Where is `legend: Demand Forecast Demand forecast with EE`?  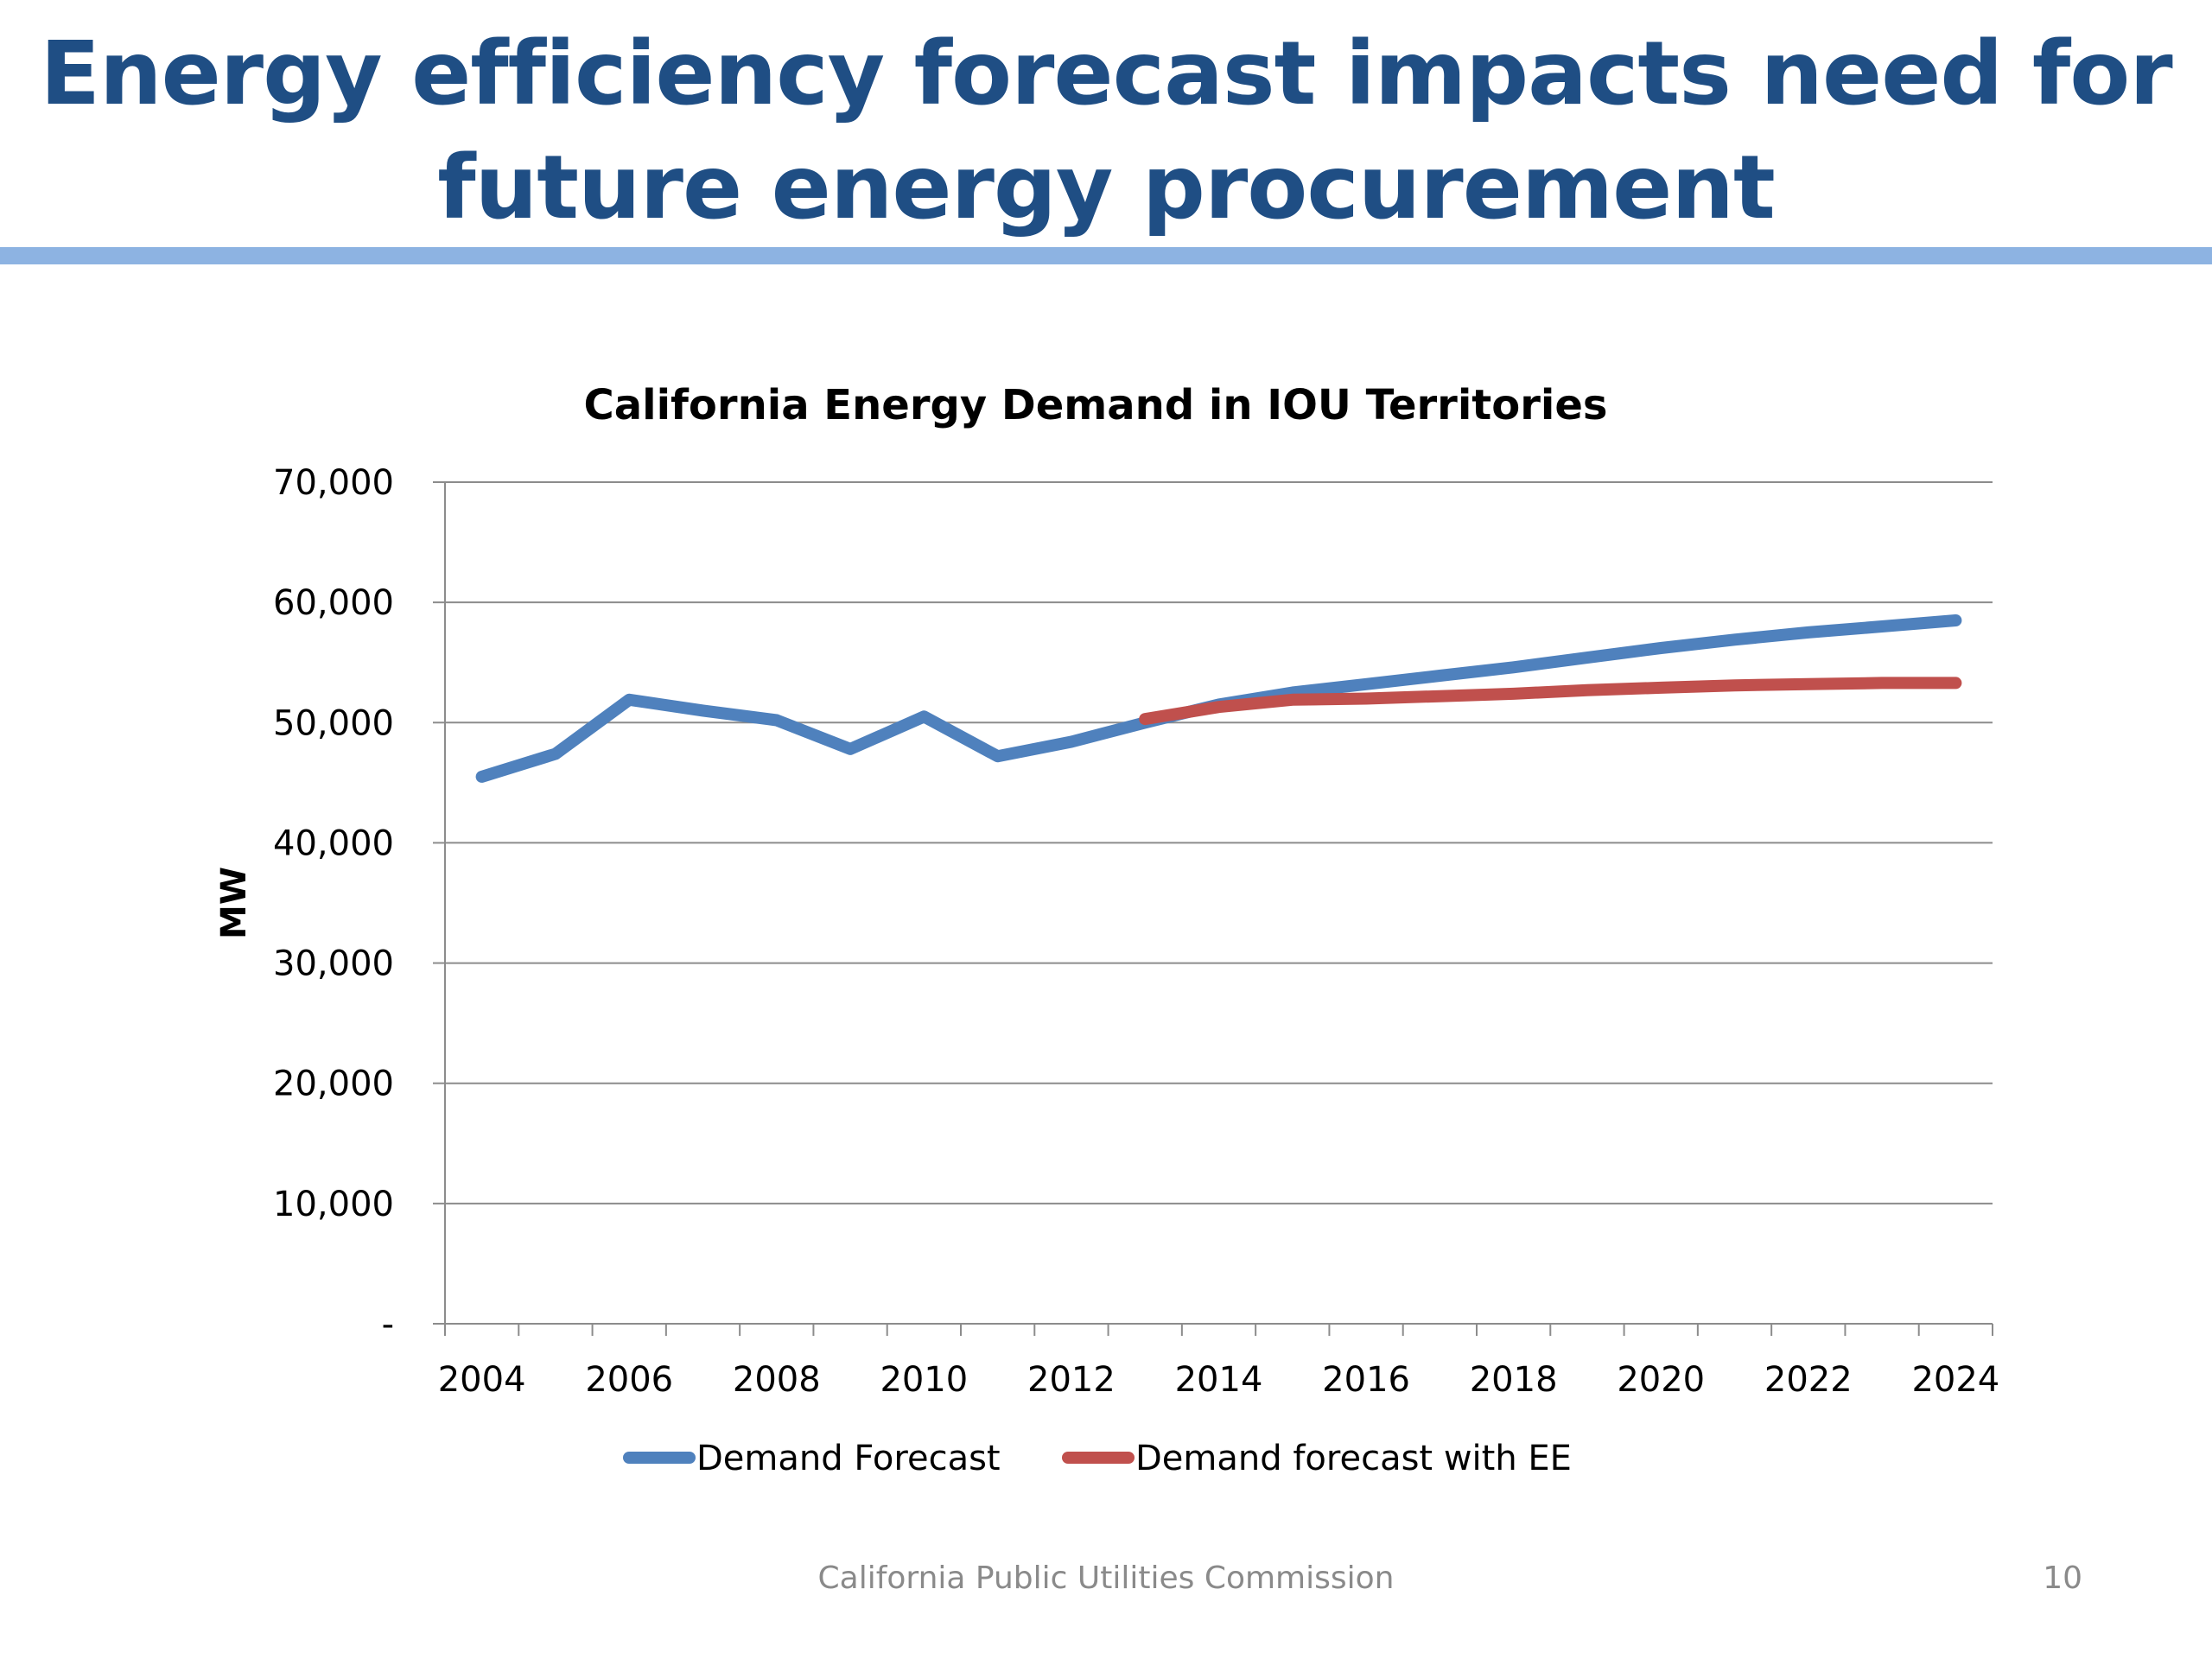
legend: Demand Forecast Demand forecast with EE is located at coordinates (1097, 1458).